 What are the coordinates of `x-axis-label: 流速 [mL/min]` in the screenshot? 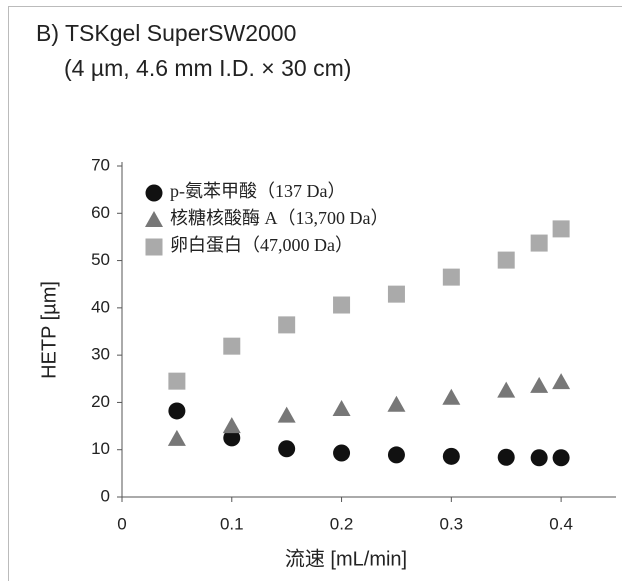 It's located at (346, 558).